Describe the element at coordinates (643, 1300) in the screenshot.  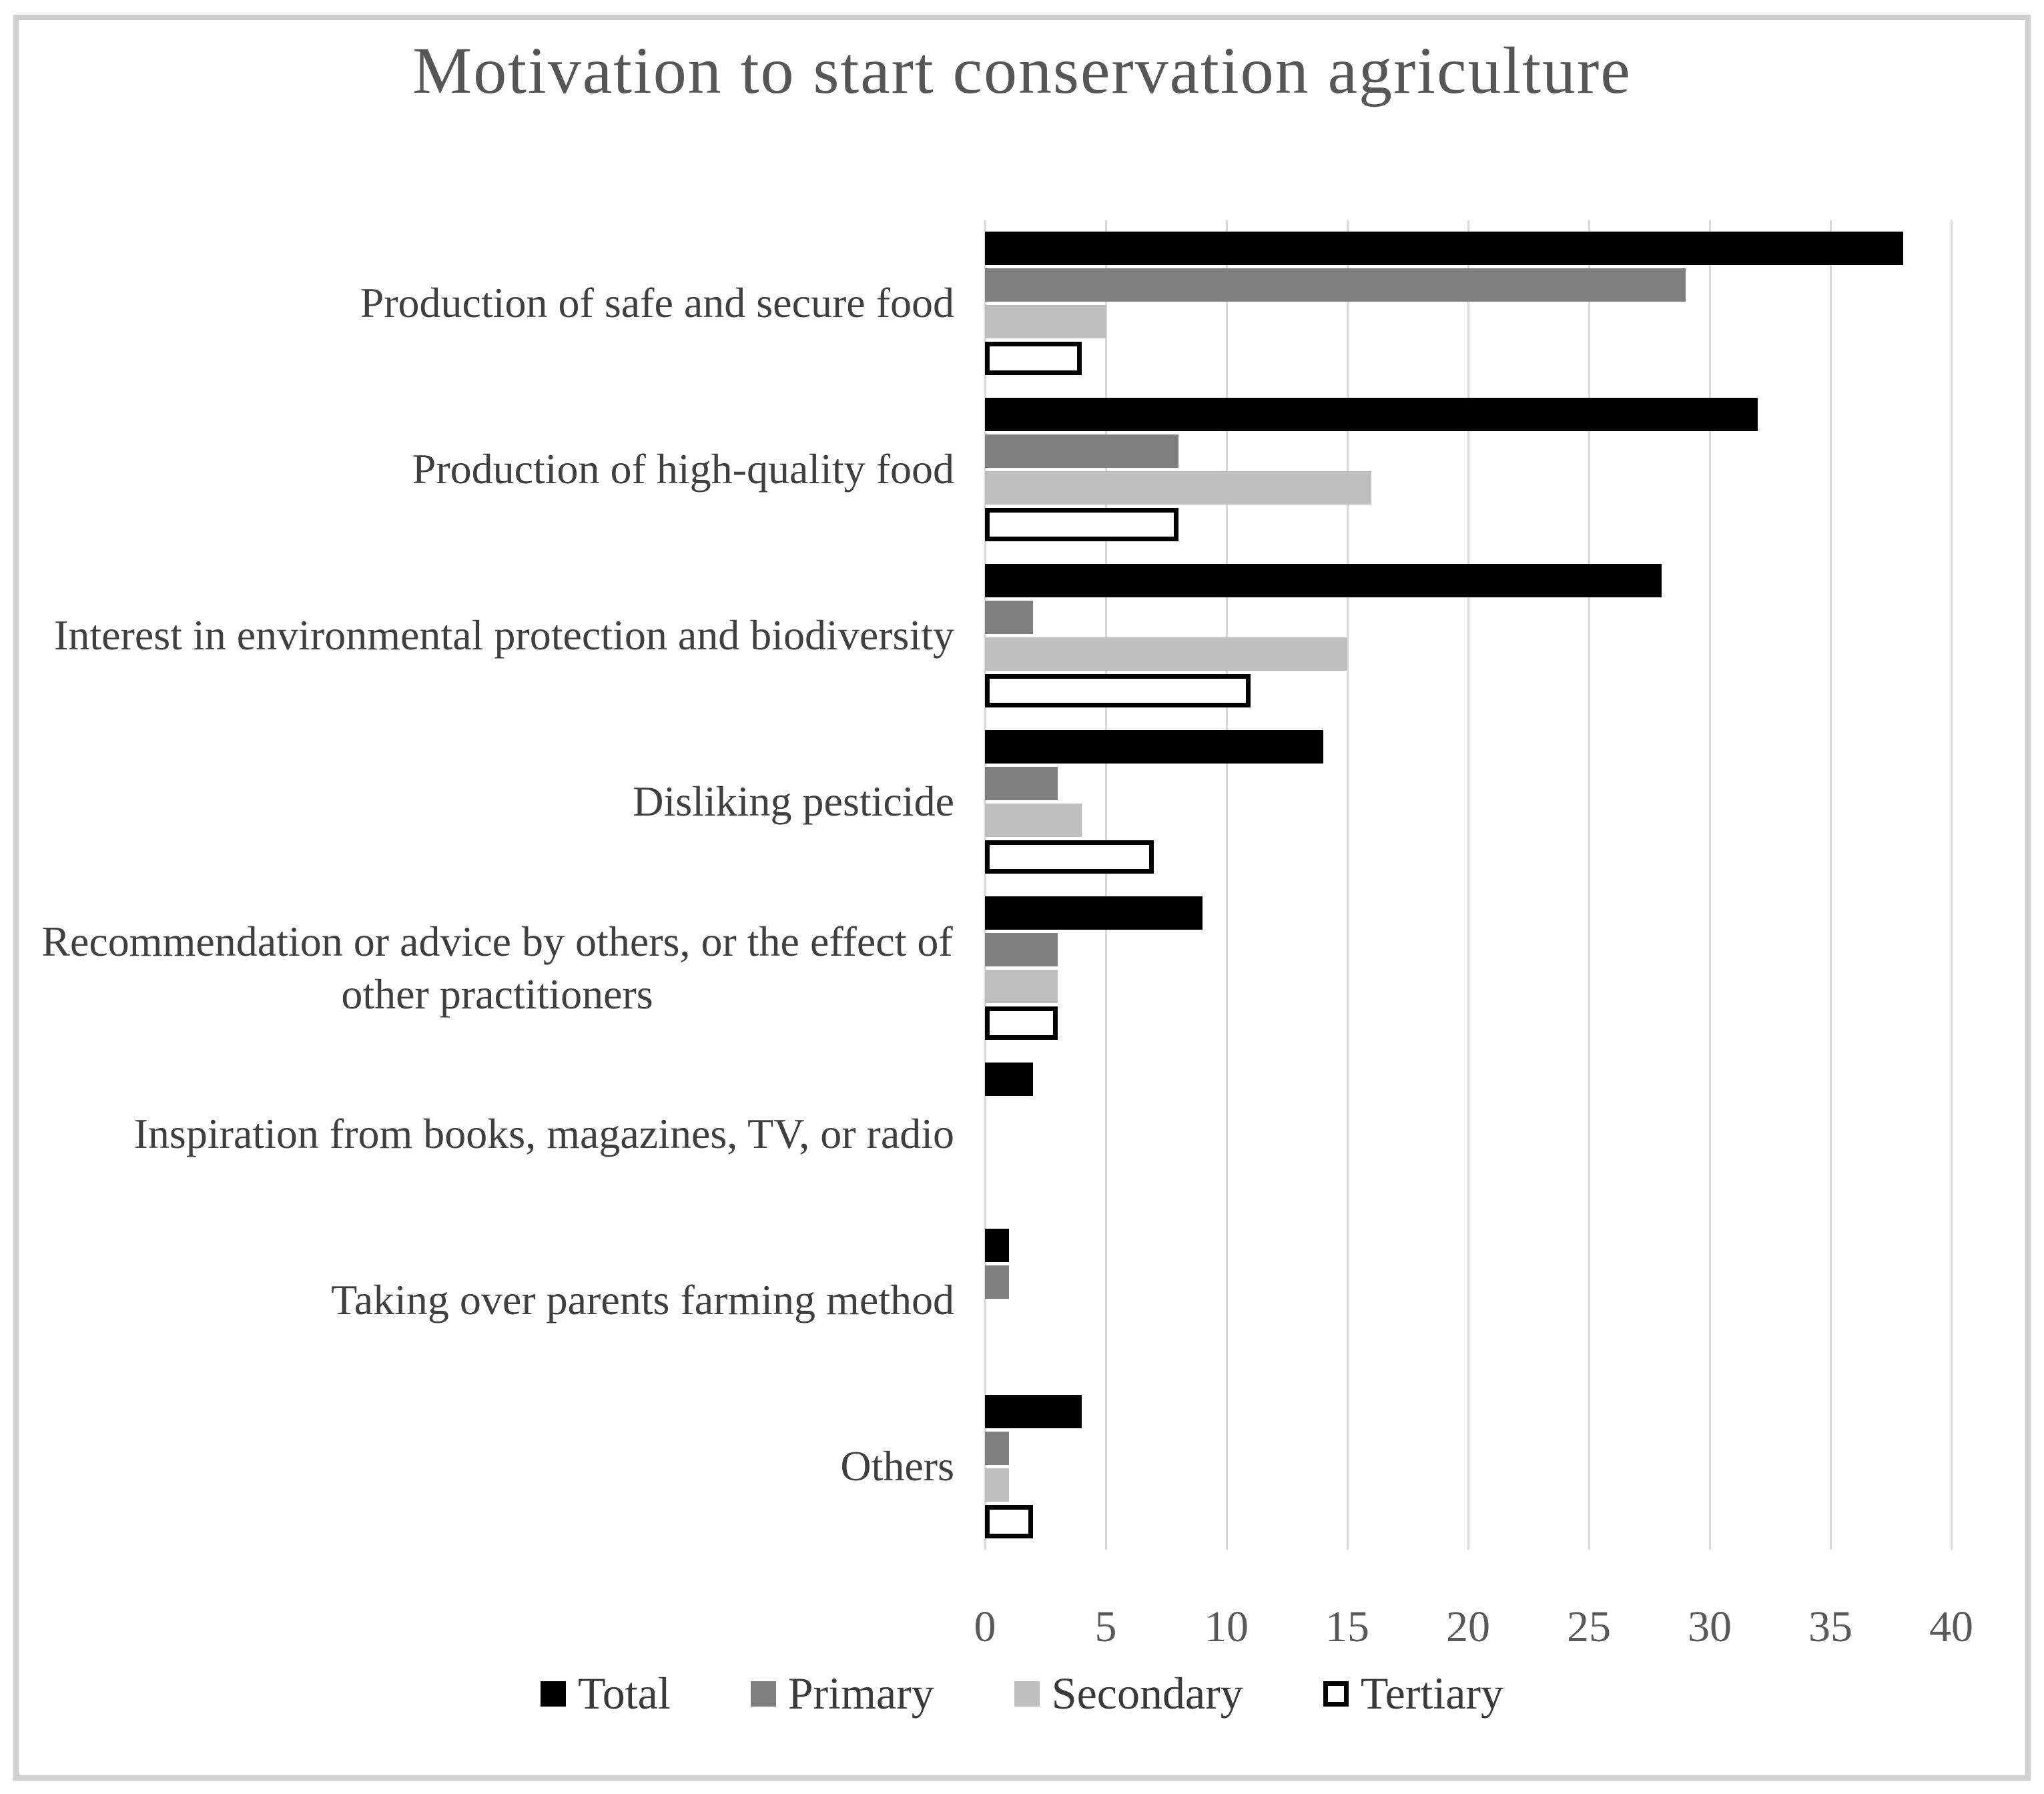
I see `category-label: Taking over parents farming method` at that location.